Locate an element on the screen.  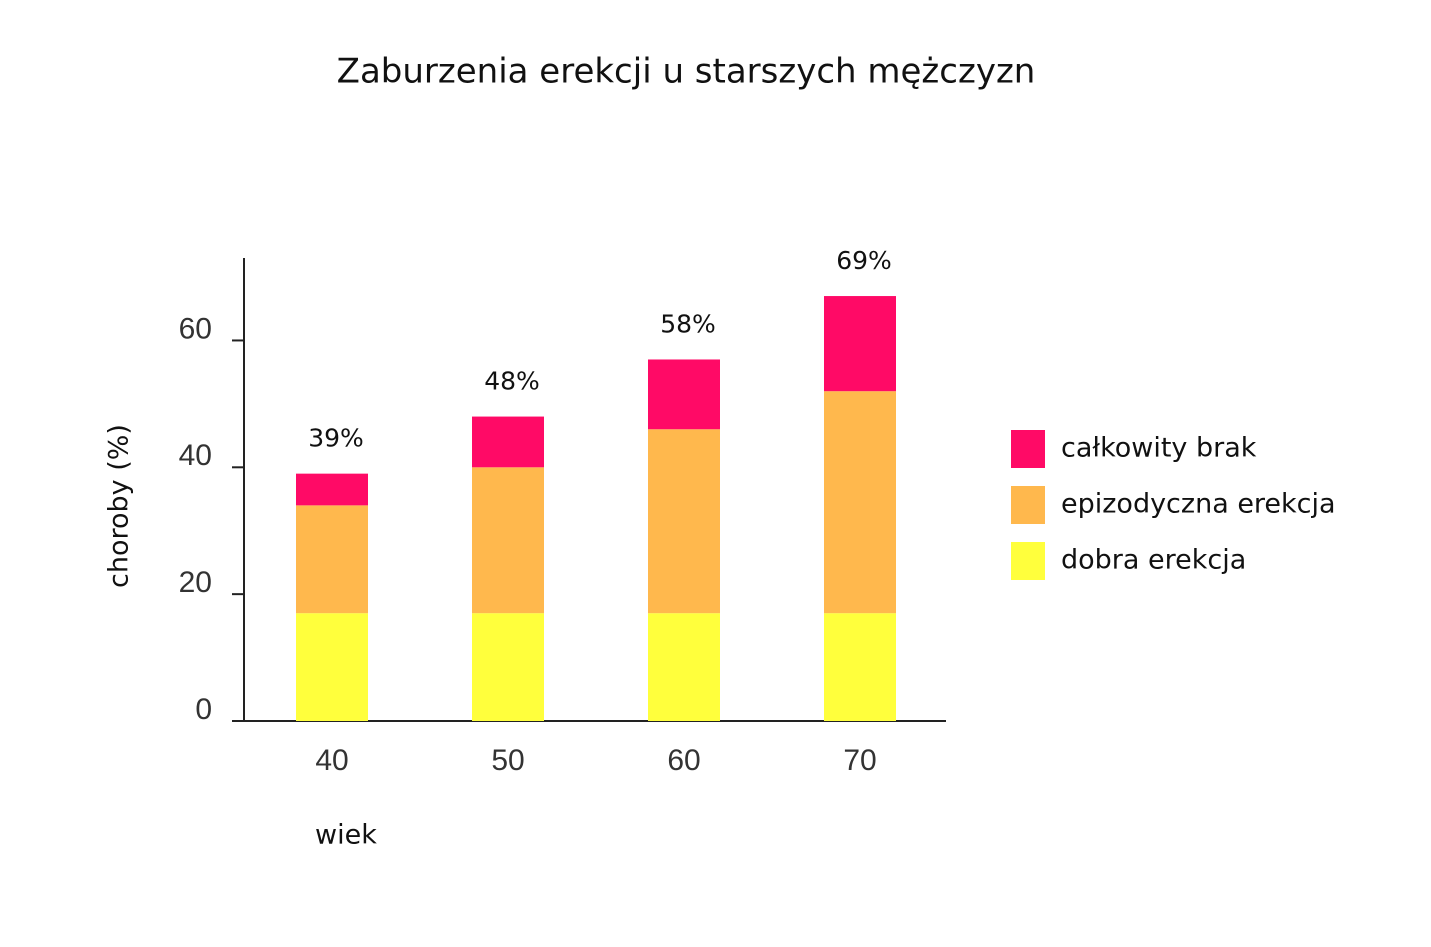
y-tick-label: 20 is located at coordinates (195, 582).